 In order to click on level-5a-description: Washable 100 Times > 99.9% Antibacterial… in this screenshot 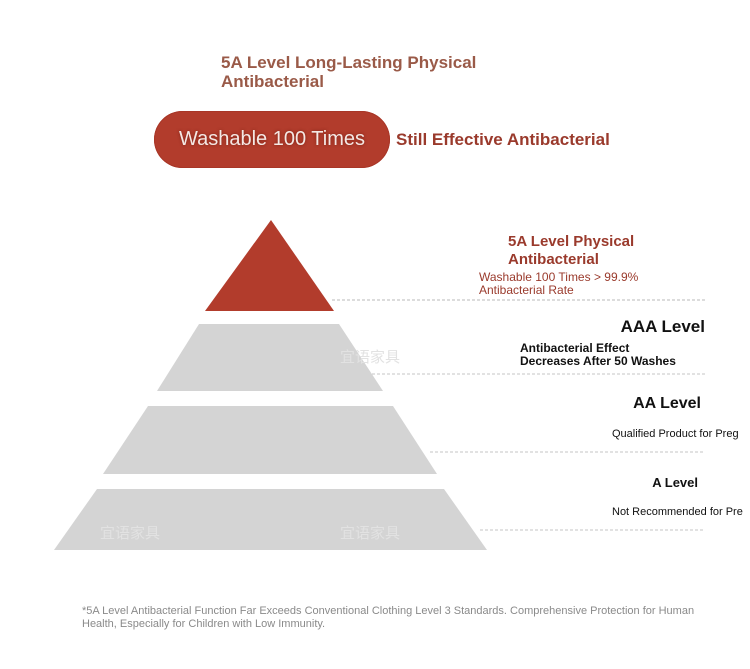, I will do `click(559, 283)`.